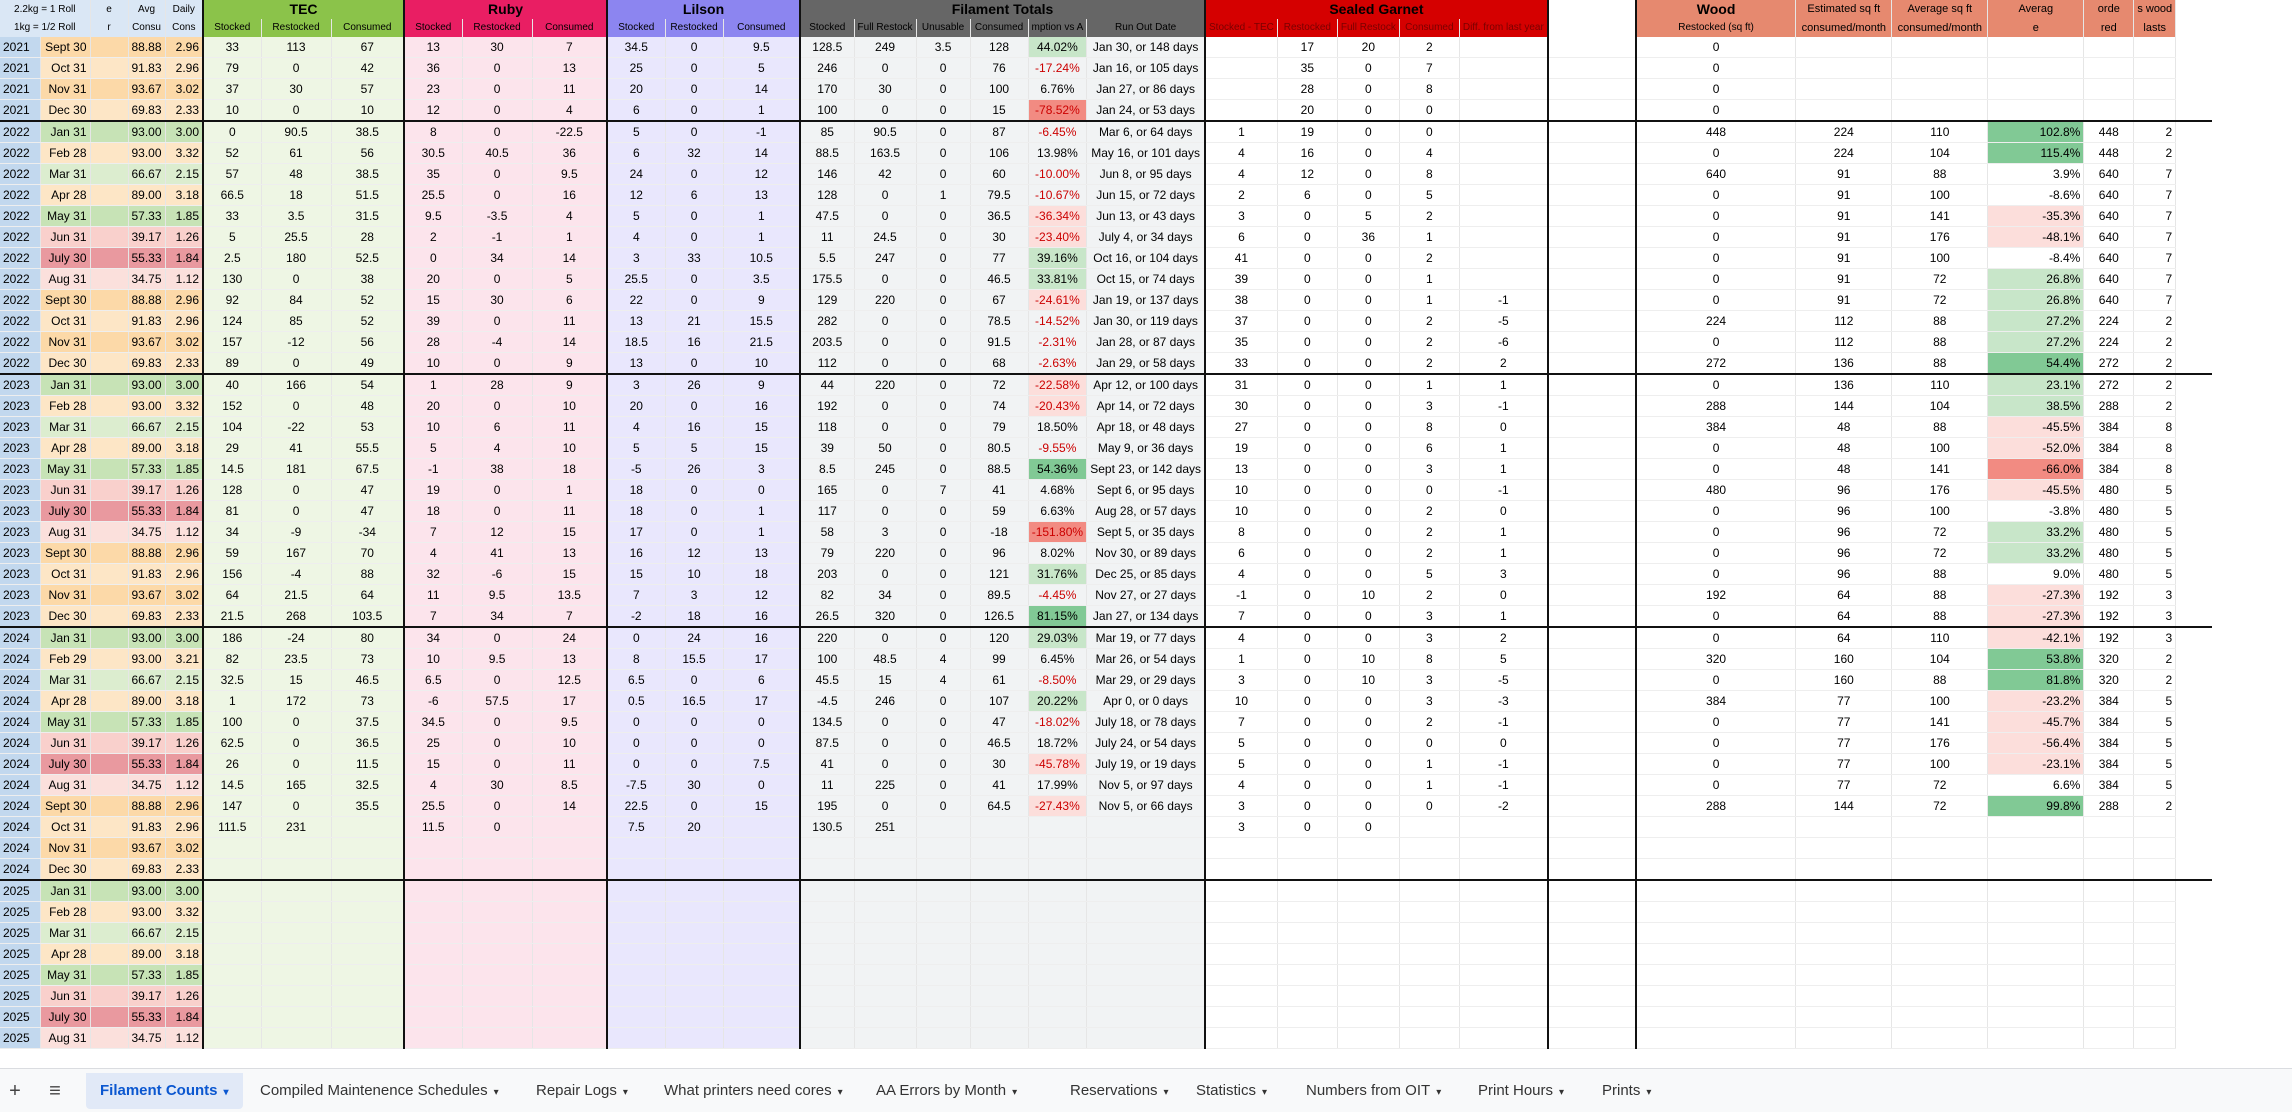 Image resolution: width=2292 pixels, height=1112 pixels. Describe the element at coordinates (1715, 321) in the screenshot. I see `wood-restocked-cell: 224` at that location.